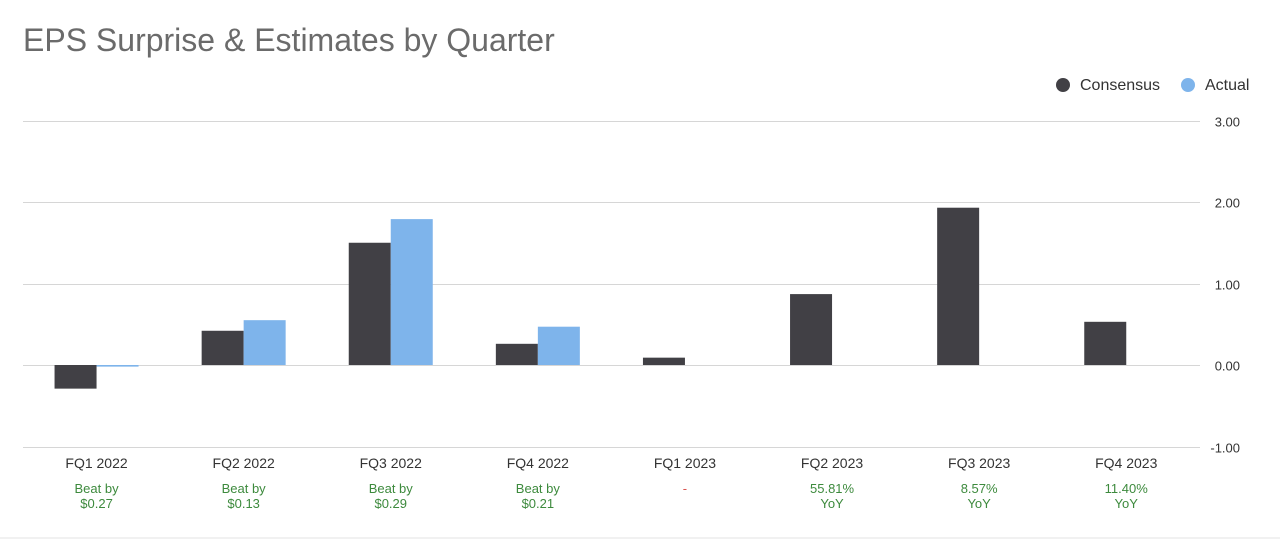 The height and width of the screenshot is (539, 1280). Describe the element at coordinates (979, 488) in the screenshot. I see `annotation-line1: 8.57%` at that location.